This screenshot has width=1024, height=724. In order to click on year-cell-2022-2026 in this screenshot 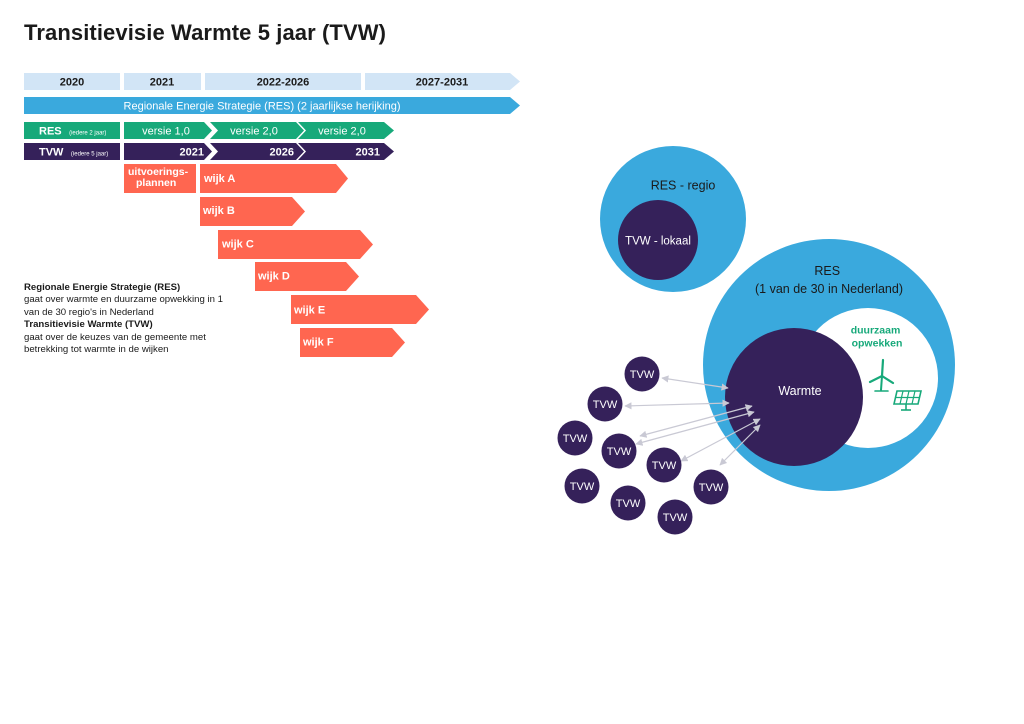, I will do `click(283, 81)`.